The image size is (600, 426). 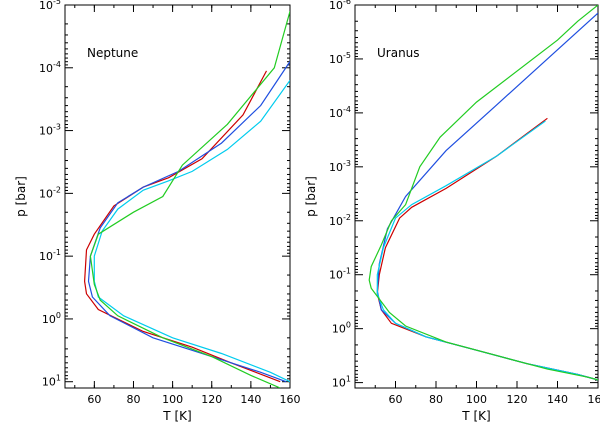 What do you see at coordinates (340, 6) in the screenshot?
I see `y-tick-label: 10-6` at bounding box center [340, 6].